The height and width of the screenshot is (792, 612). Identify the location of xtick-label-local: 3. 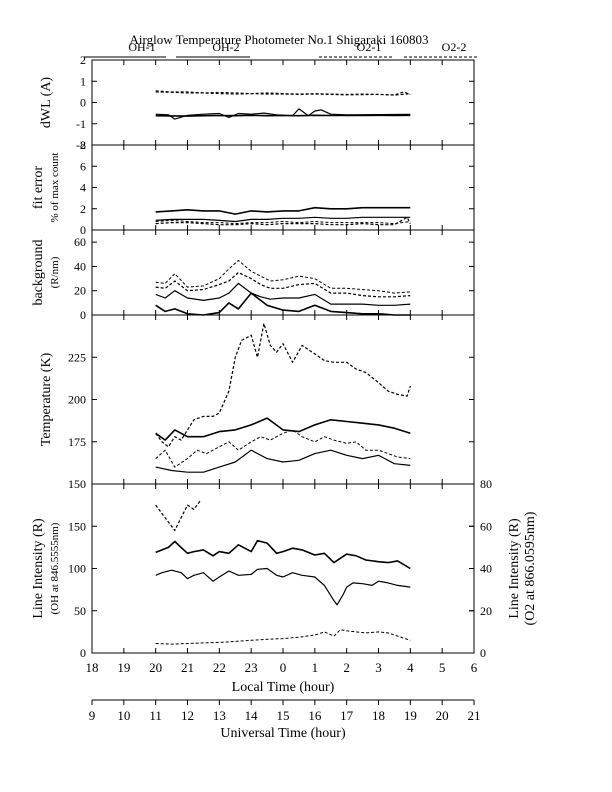
(378, 667).